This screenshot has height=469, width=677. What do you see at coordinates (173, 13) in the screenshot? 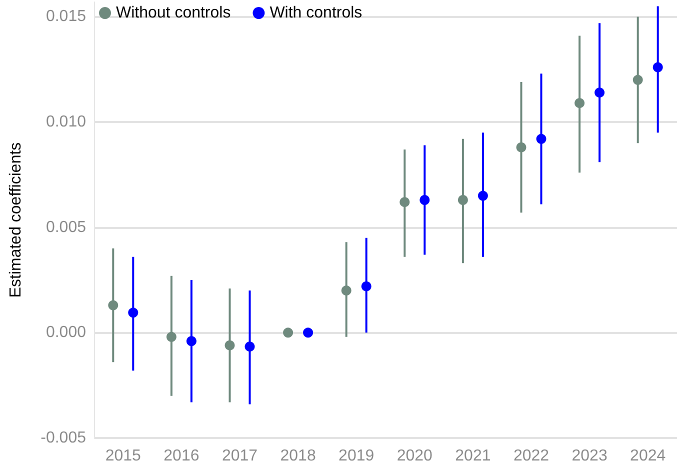
I see `legend-label: Without controls` at bounding box center [173, 13].